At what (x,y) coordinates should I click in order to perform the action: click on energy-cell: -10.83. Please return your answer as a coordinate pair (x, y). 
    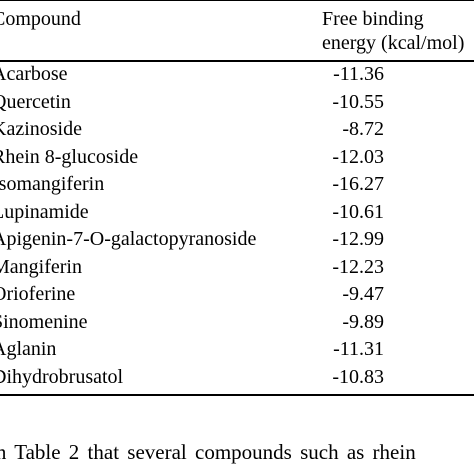
    Looking at the image, I should click on (358, 376).